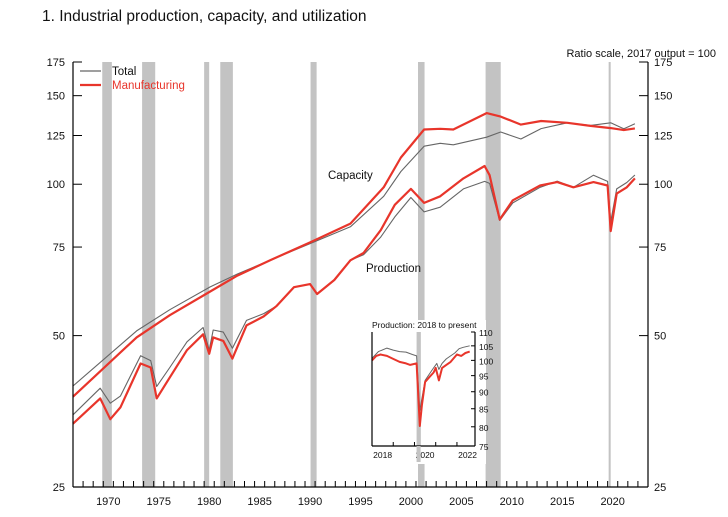 The width and height of the screenshot is (728, 517). What do you see at coordinates (159, 502) in the screenshot?
I see `x-tick-label: 1975` at bounding box center [159, 502].